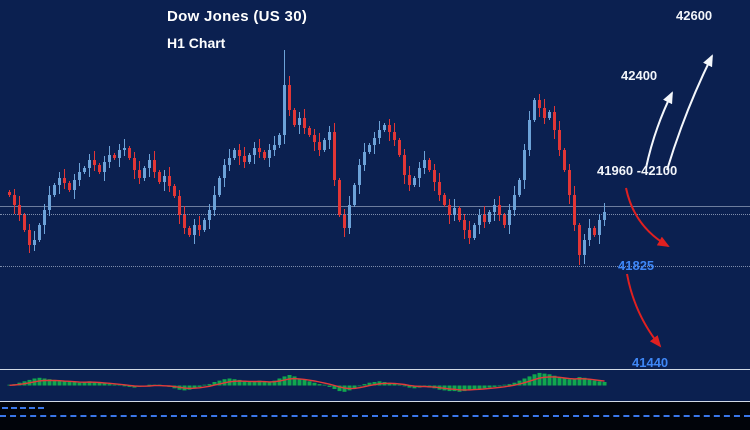  What do you see at coordinates (23, 408) in the screenshot?
I see `indicator-dash-left` at bounding box center [23, 408].